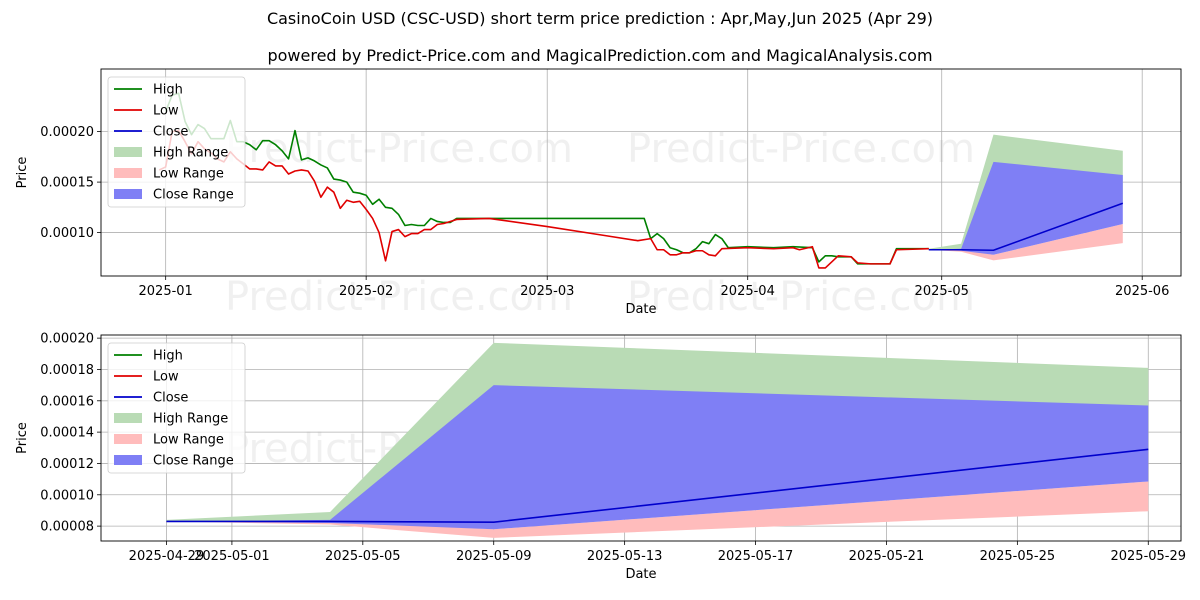  What do you see at coordinates (1148, 556) in the screenshot?
I see `x-tick-label: 2025-05-29` at bounding box center [1148, 556].